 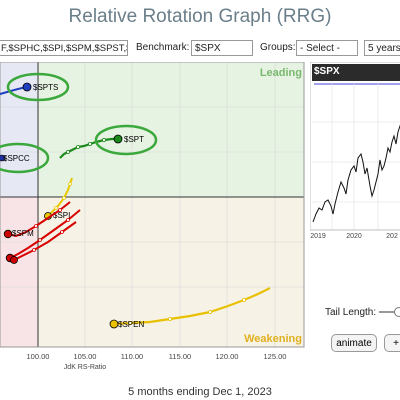 What do you see at coordinates (354, 236) in the screenshot?
I see `mini-x-tick: 2020` at bounding box center [354, 236].